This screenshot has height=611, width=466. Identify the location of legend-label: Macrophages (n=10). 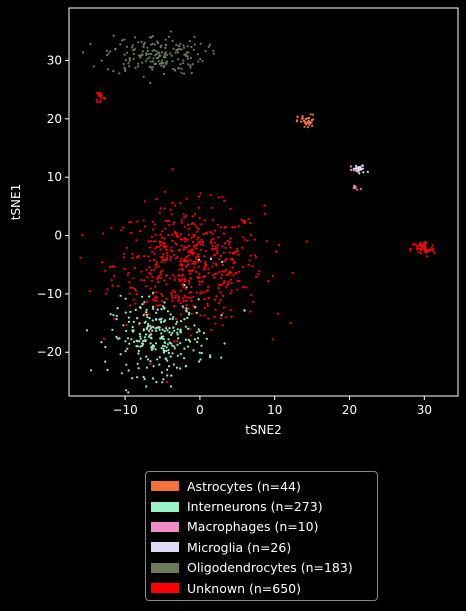
(253, 527).